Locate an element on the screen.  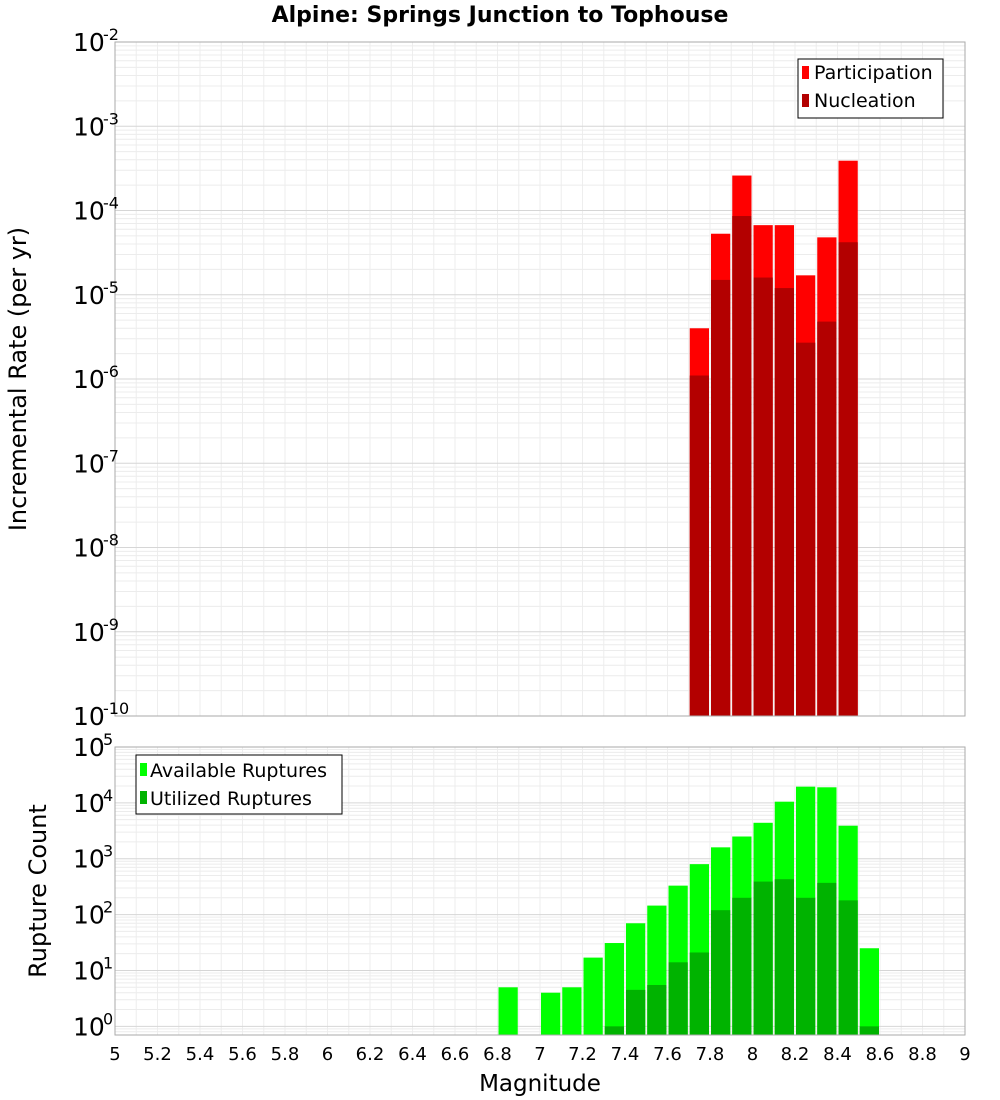
y-tick-exponent: -10 is located at coordinates (116, 708).